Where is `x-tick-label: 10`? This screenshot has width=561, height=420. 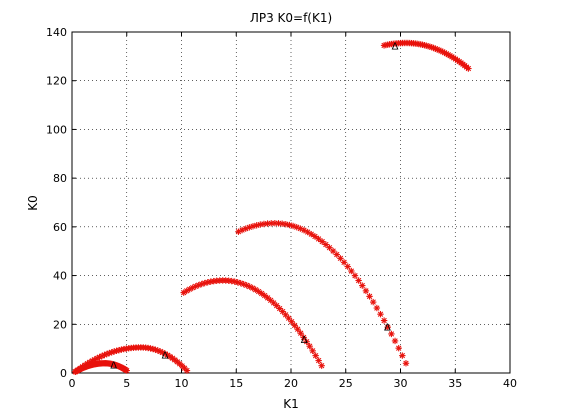 x-tick-label: 10 is located at coordinates (182, 383).